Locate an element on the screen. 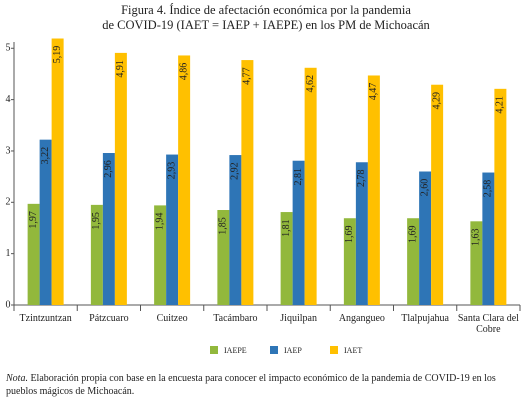 This screenshot has width=527, height=402. value-label: 4,47 is located at coordinates (373, 92).